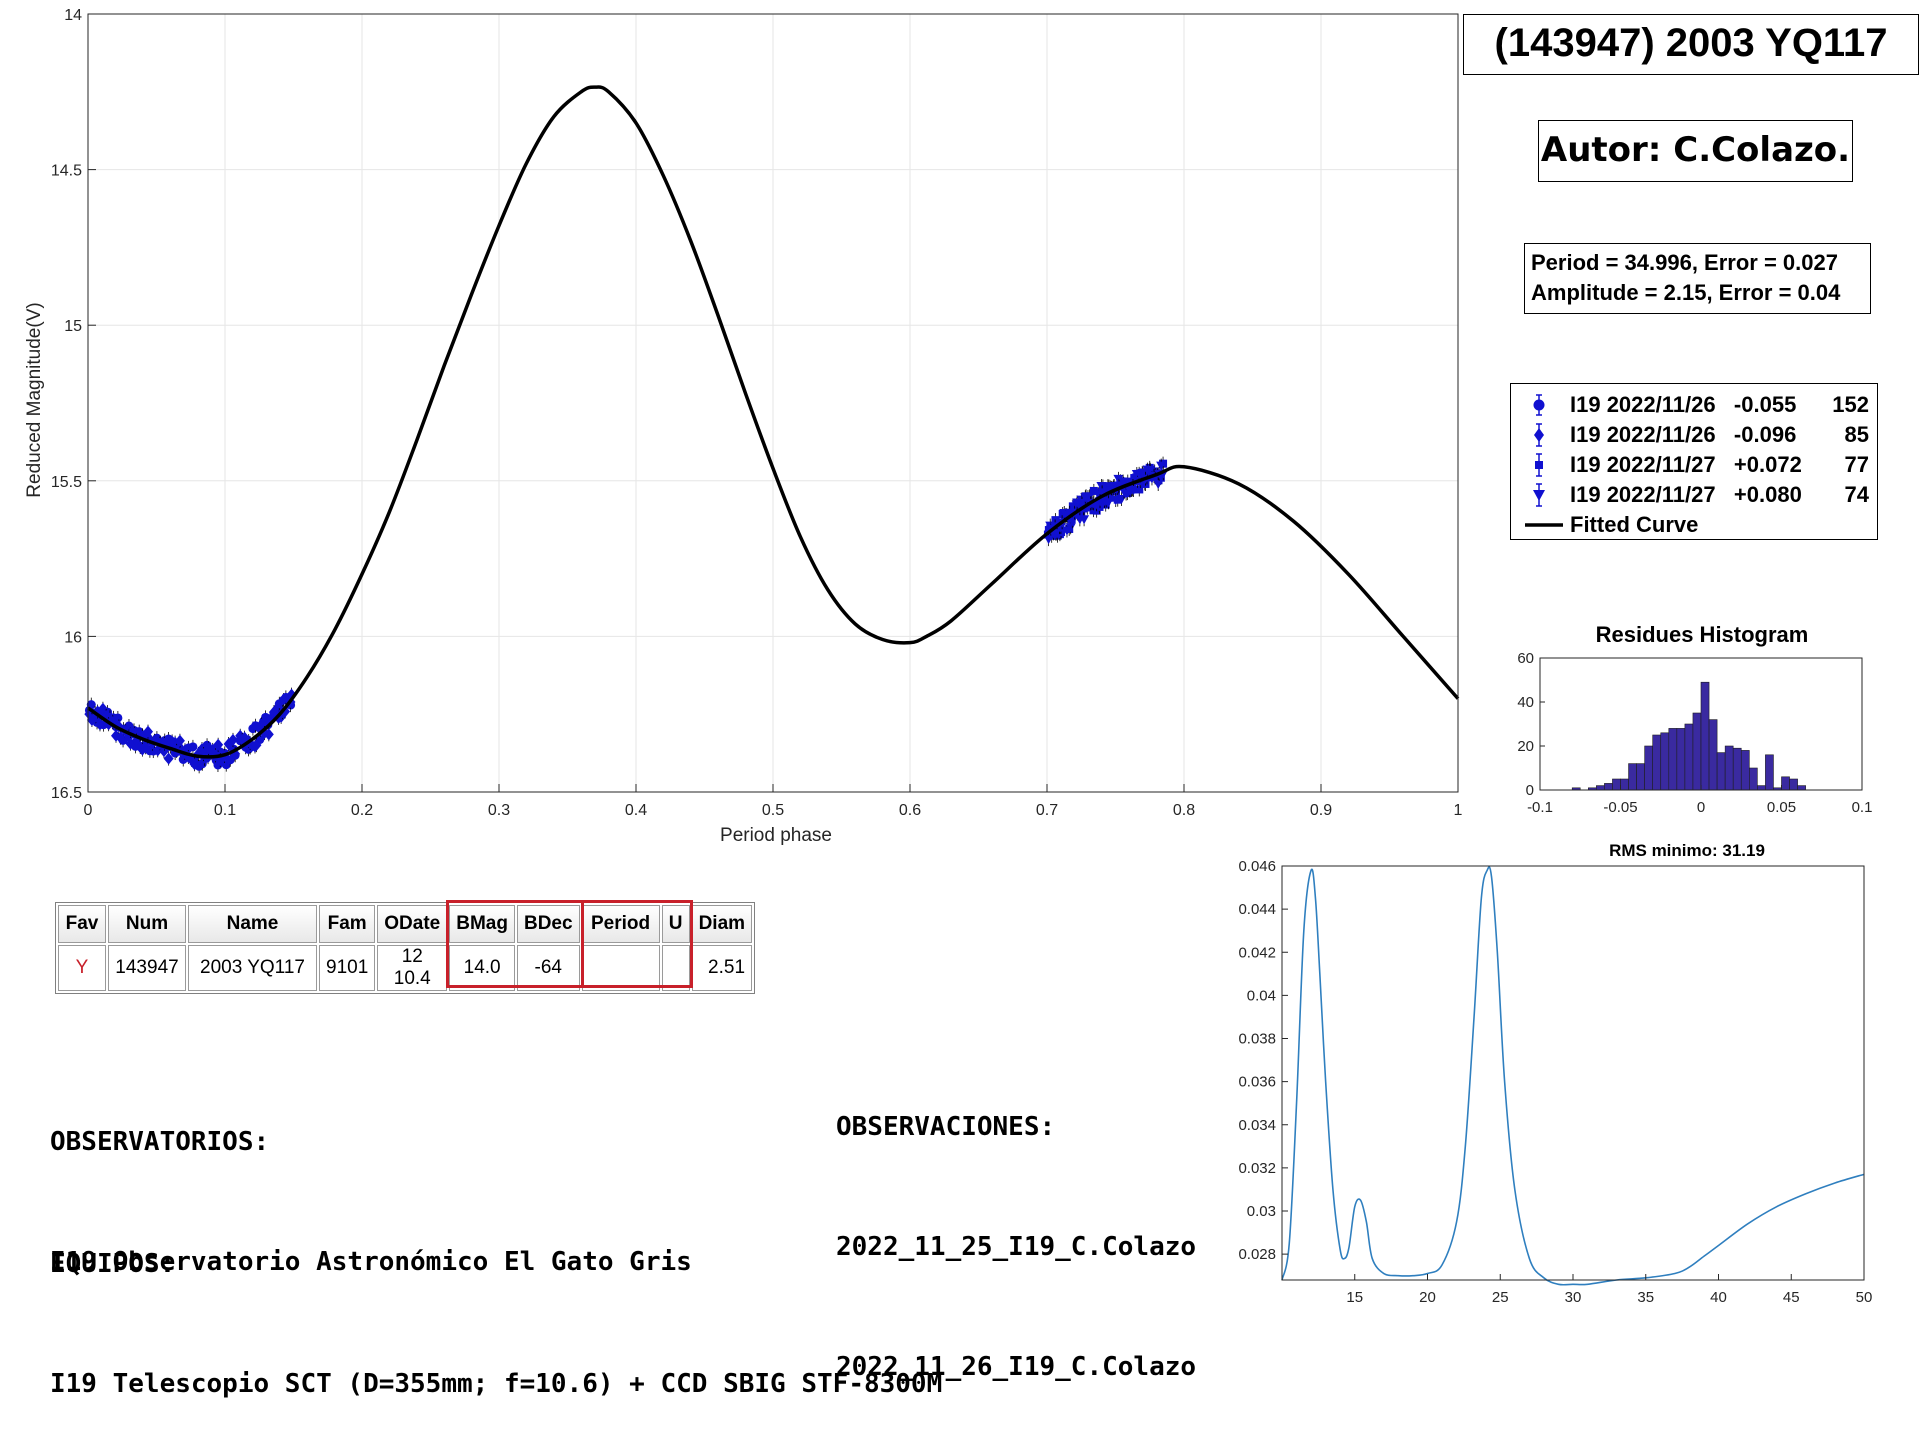 The image size is (1928, 1444). What do you see at coordinates (66, 793) in the screenshot?
I see `y-tick-label: 16.5` at bounding box center [66, 793].